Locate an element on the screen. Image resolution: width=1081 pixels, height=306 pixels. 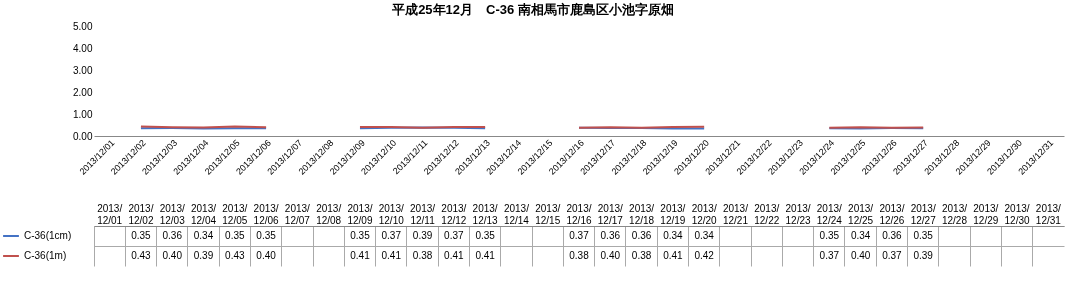
category-label: 2013/12/23 is located at coordinates (798, 214).